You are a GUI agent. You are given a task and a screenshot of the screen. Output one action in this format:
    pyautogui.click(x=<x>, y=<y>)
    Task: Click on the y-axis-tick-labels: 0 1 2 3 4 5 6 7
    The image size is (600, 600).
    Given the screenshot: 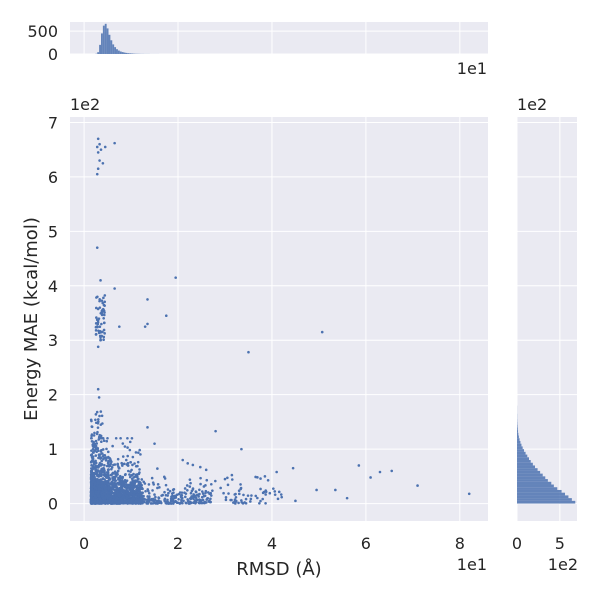 What is the action you would take?
    pyautogui.click(x=53, y=313)
    